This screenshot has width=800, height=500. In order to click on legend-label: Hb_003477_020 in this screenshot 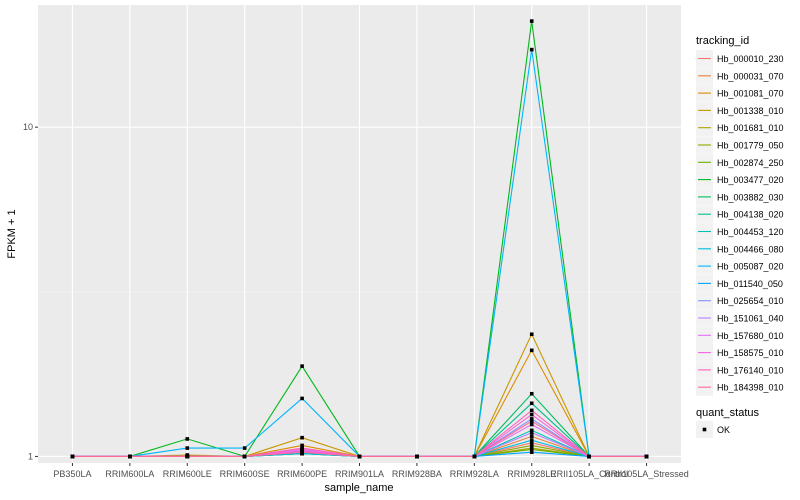, I will do `click(750, 180)`.